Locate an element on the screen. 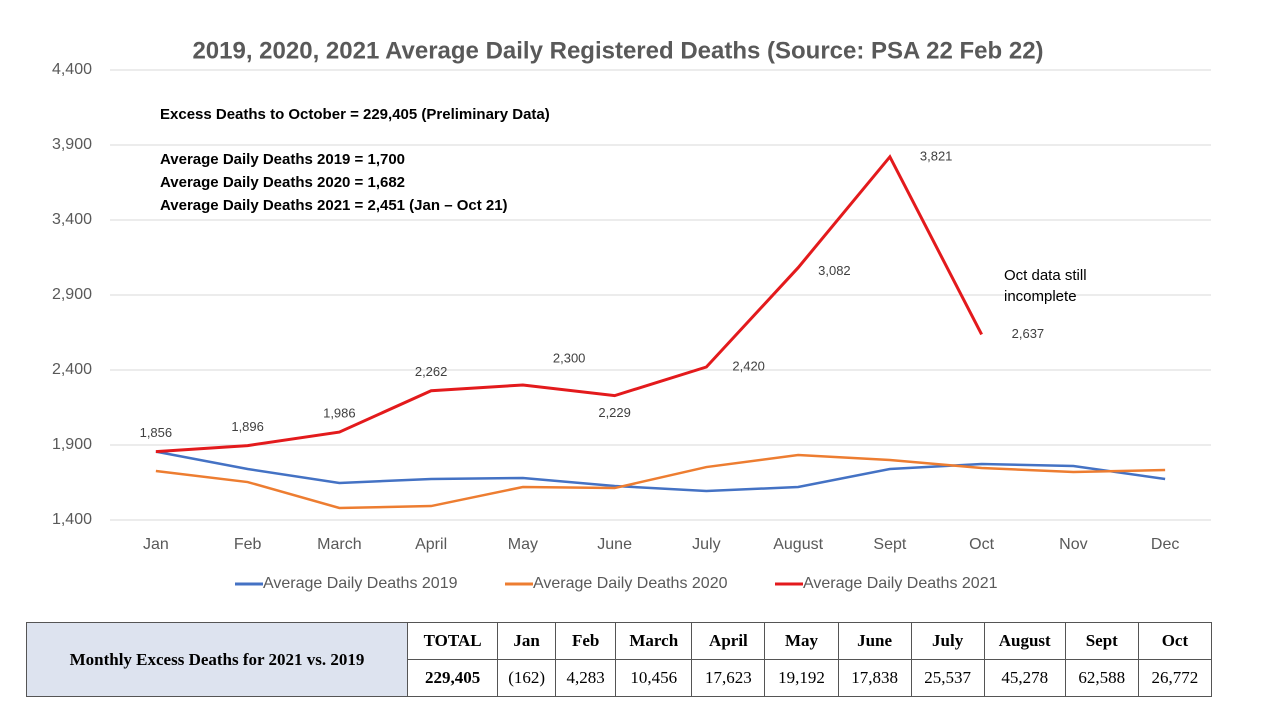  table-cell: 10,456 is located at coordinates (654, 678).